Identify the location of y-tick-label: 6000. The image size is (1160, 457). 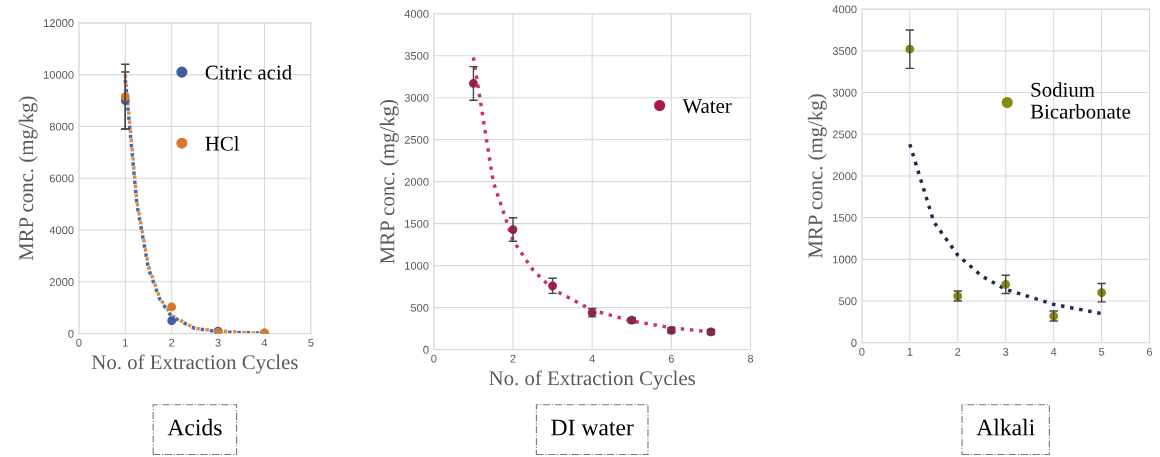
(61, 178).